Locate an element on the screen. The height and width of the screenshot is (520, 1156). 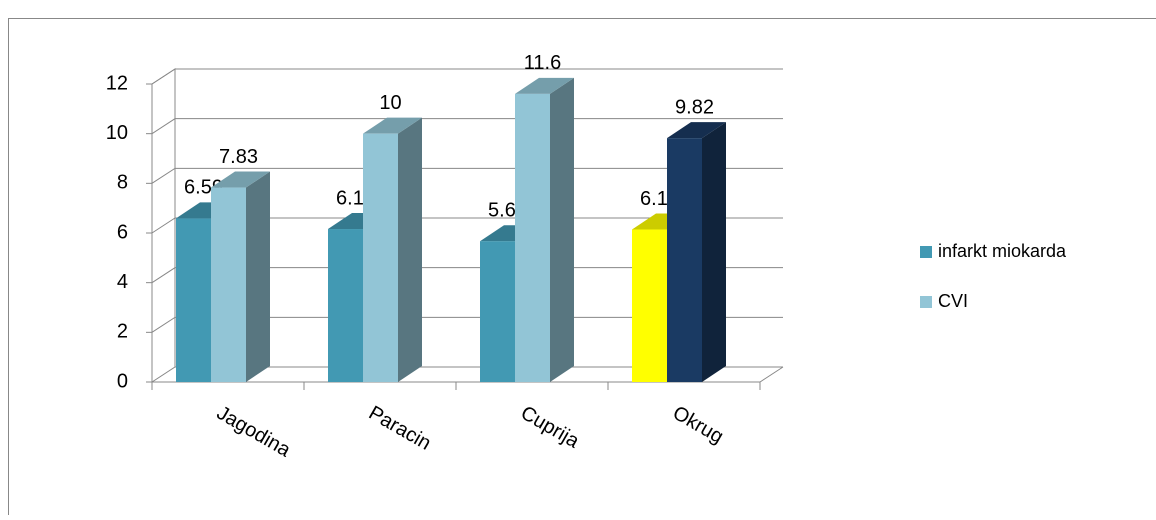
y-tick-label: 2 is located at coordinates (122, 332).